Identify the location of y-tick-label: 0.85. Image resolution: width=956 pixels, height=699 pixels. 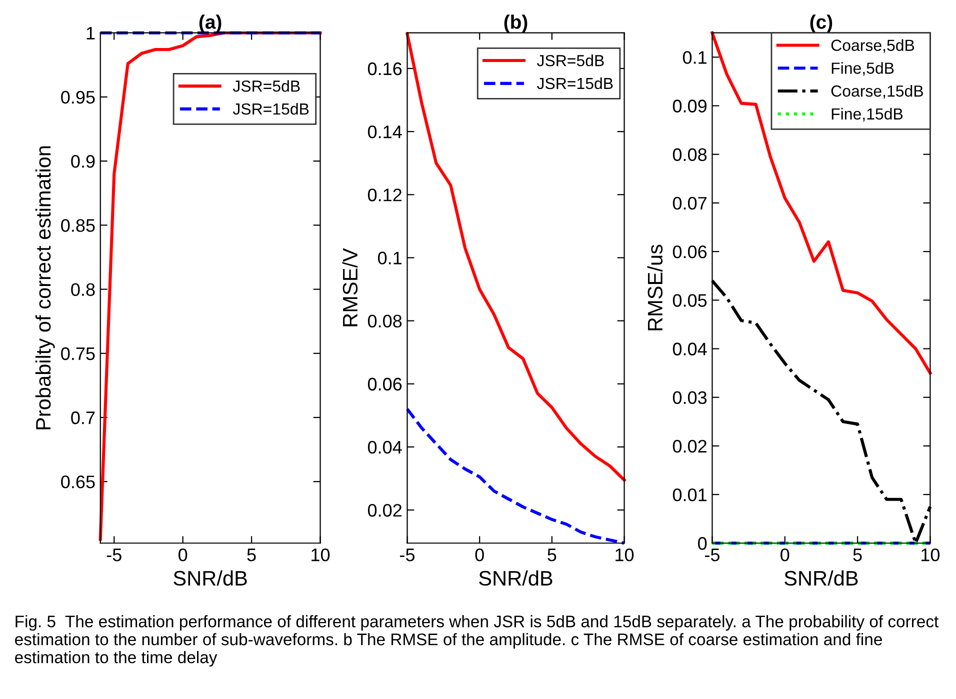
(78, 225).